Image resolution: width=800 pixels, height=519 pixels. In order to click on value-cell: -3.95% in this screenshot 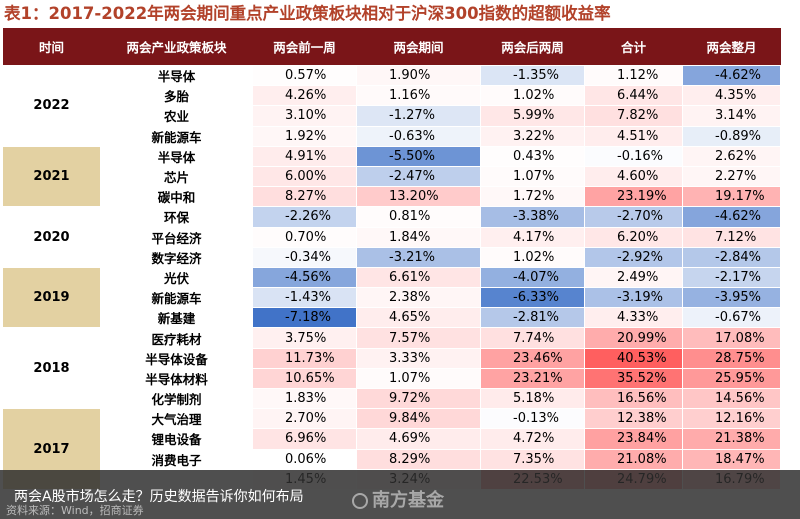, I will do `click(731, 298)`.